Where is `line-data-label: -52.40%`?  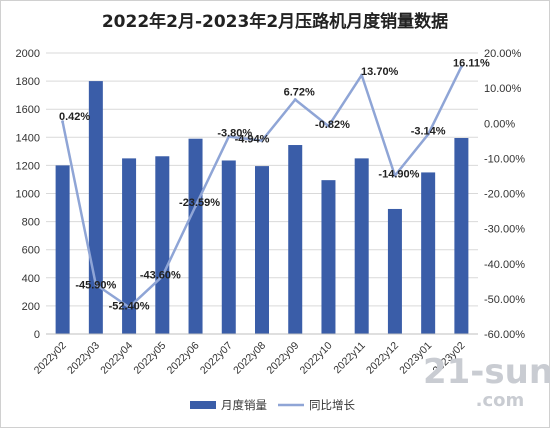
line-data-label: -52.40% is located at coordinates (129, 306).